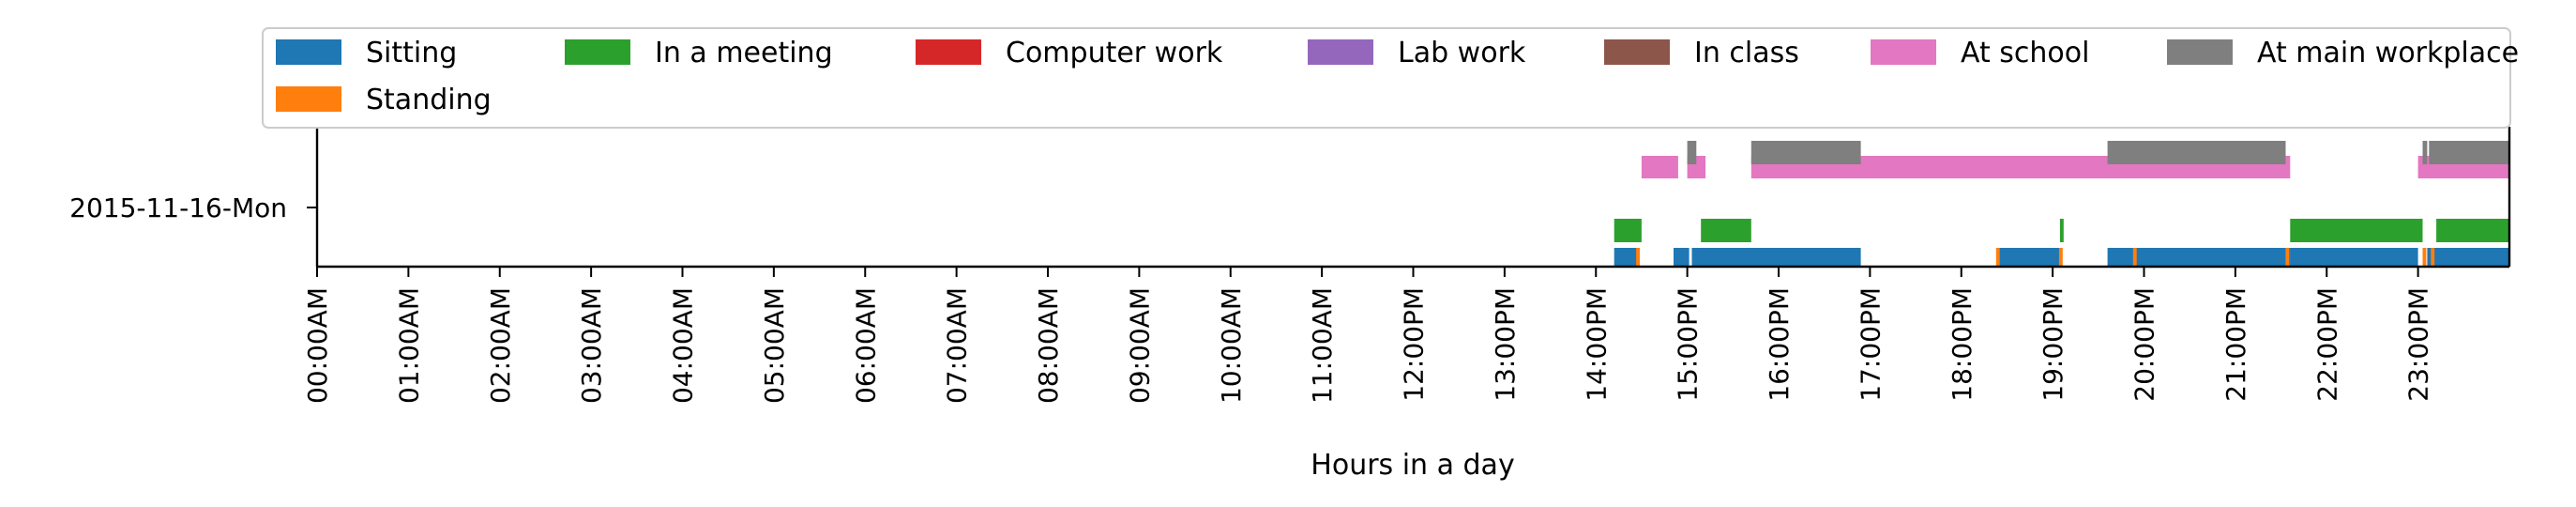 The height and width of the screenshot is (507, 2576). What do you see at coordinates (683, 345) in the screenshot?
I see `x-tick-label-4: 04:00AM` at bounding box center [683, 345].